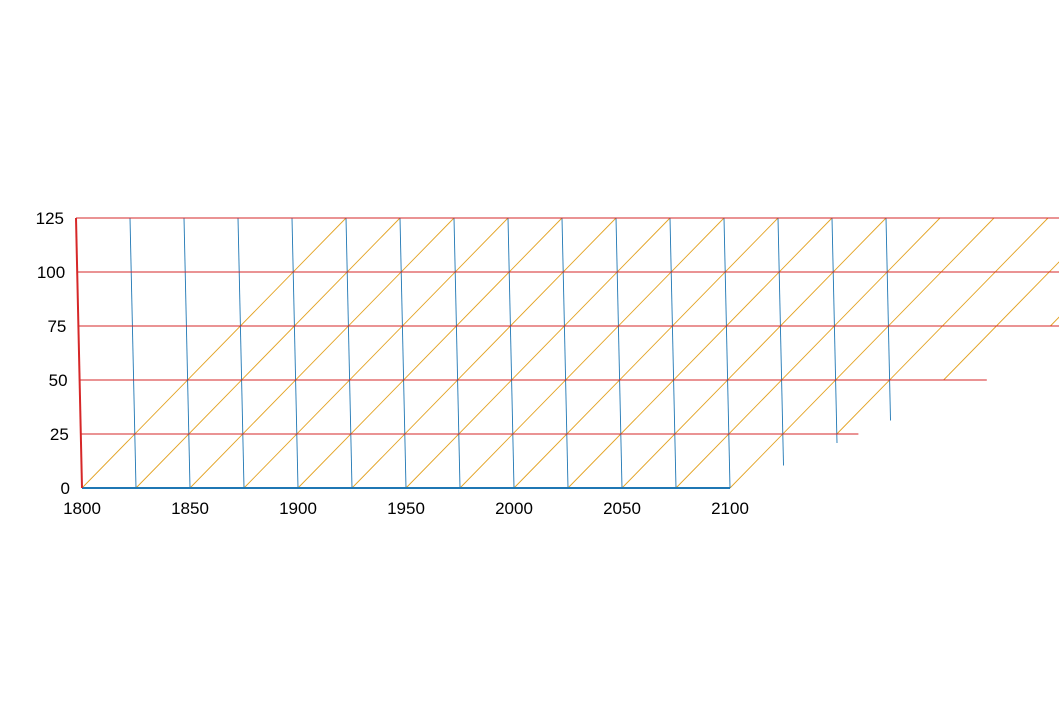 The height and width of the screenshot is (716, 1059). What do you see at coordinates (59, 434) in the screenshot?
I see `y-tick-label: 25` at bounding box center [59, 434].